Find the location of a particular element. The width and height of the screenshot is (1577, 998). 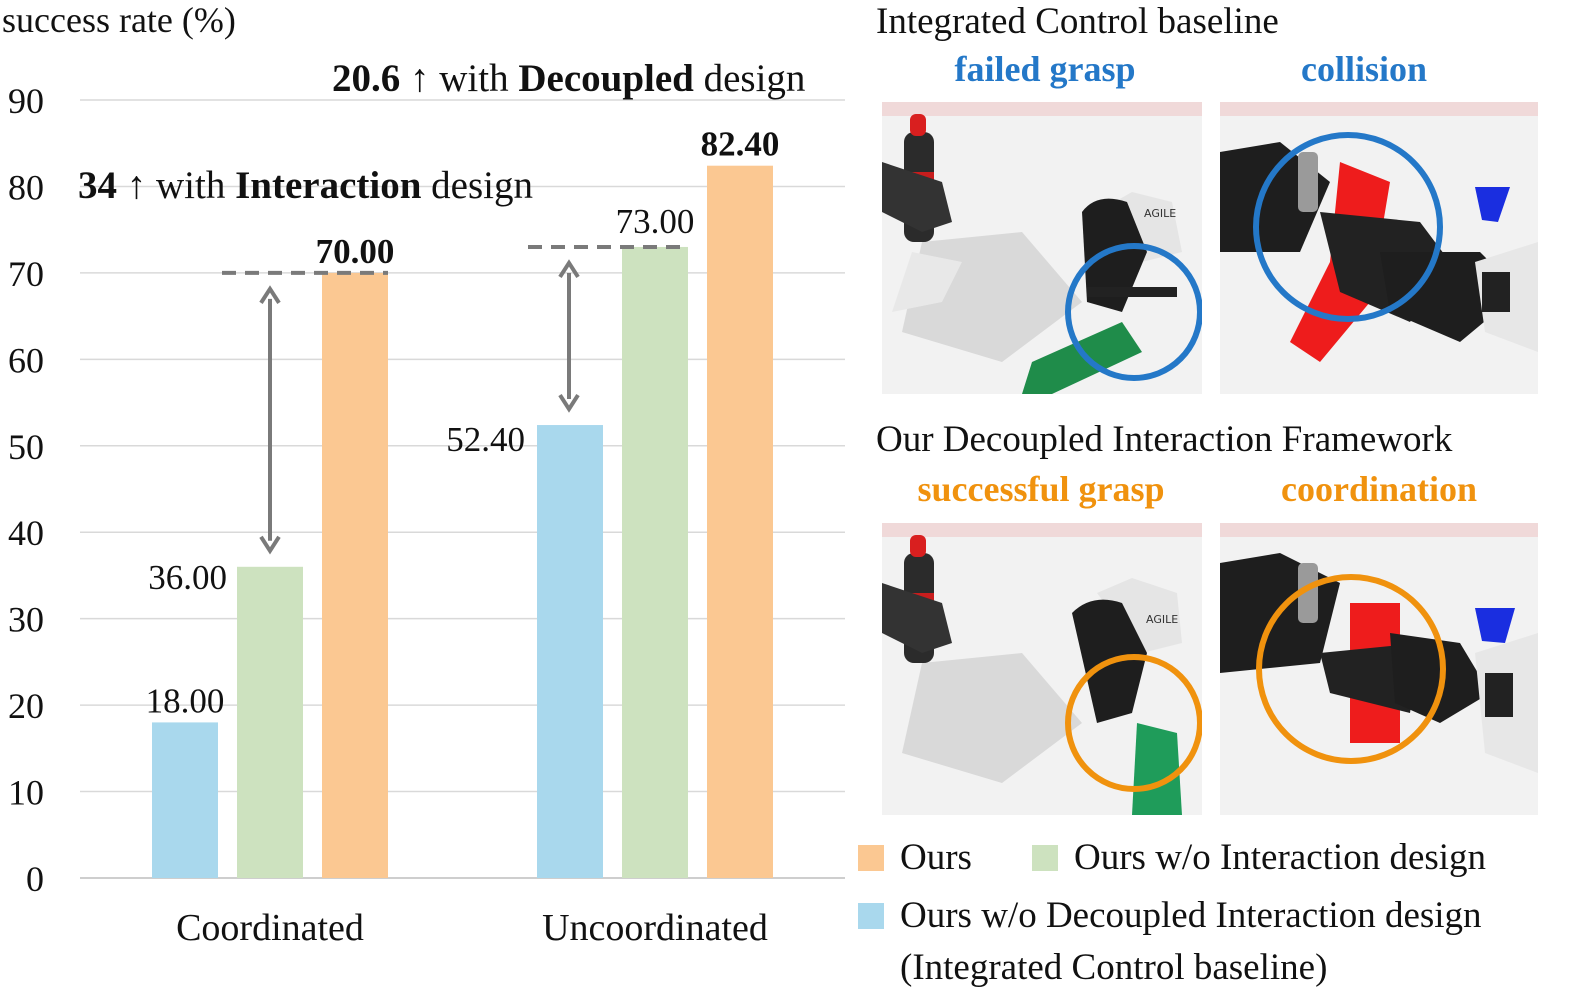

robot-label: AGILE is located at coordinates (1160, 213).